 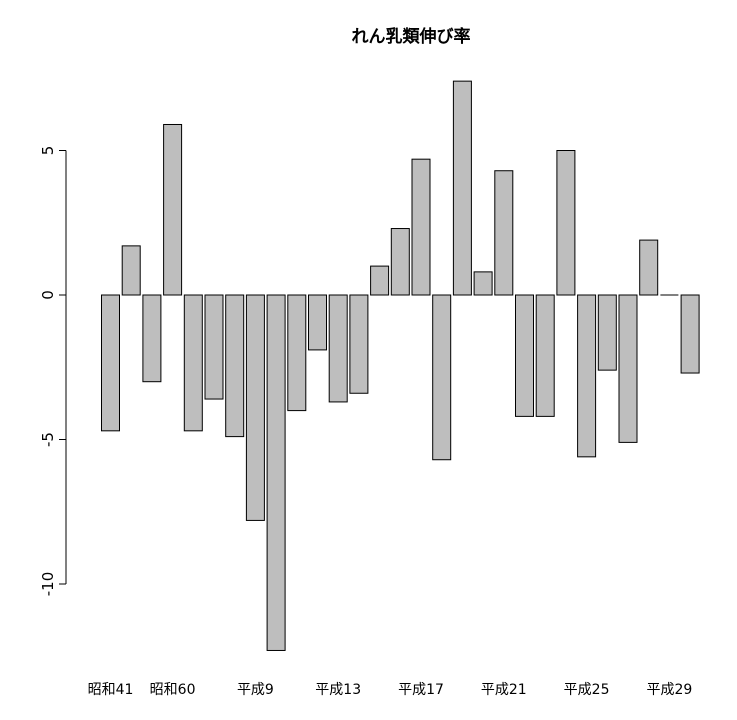 What do you see at coordinates (48, 295) in the screenshot?
I see `y-tick-label: 0` at bounding box center [48, 295].